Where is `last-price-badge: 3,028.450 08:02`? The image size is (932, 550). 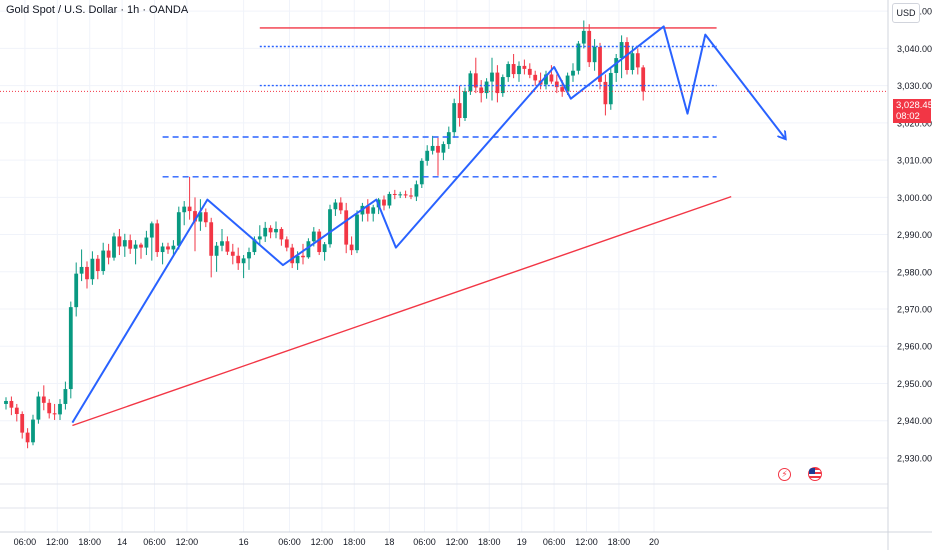
last-price-badge: 3,028.450 08:02 is located at coordinates (912, 111).